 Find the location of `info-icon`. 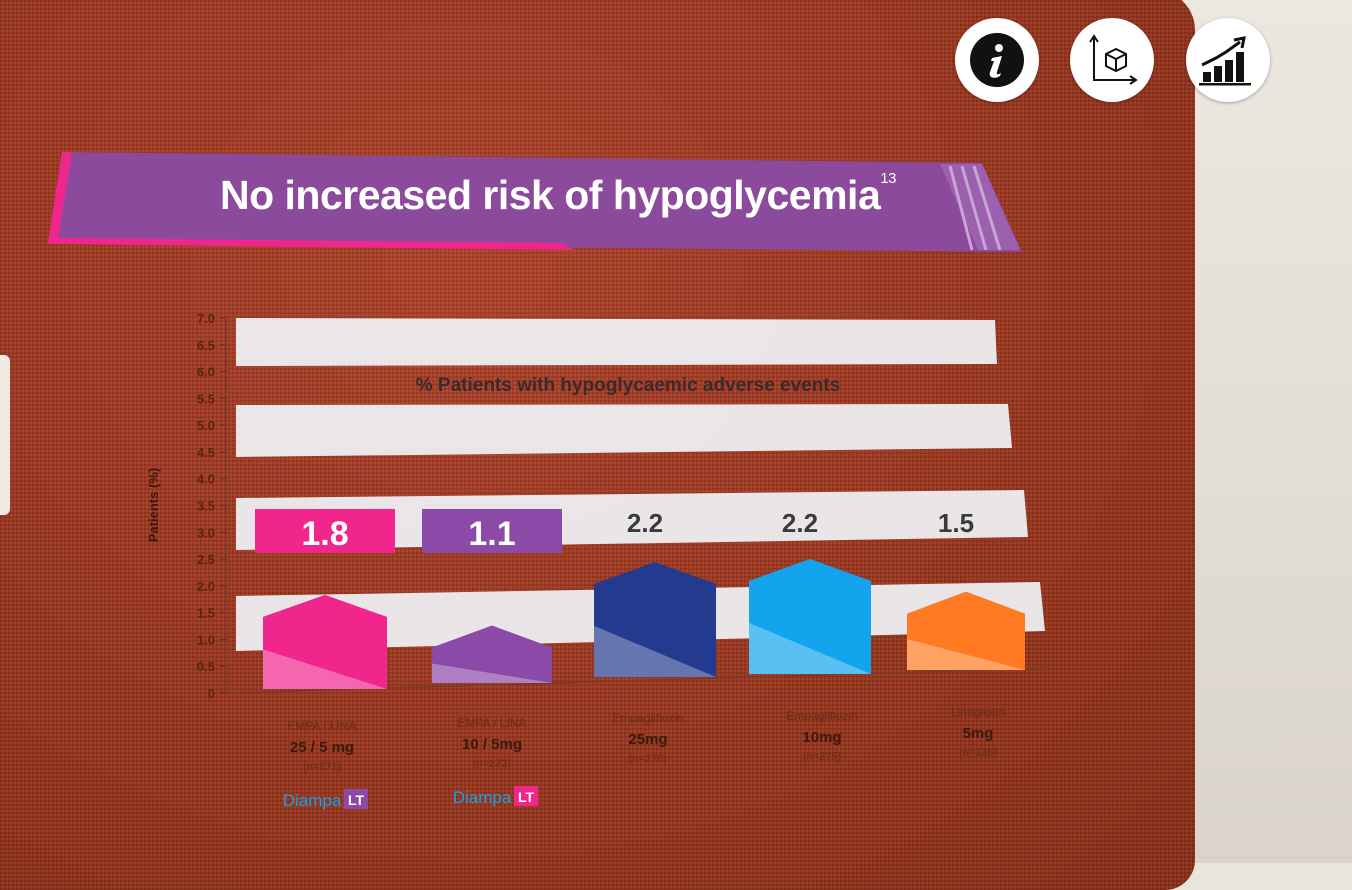

info-icon is located at coordinates (997, 60).